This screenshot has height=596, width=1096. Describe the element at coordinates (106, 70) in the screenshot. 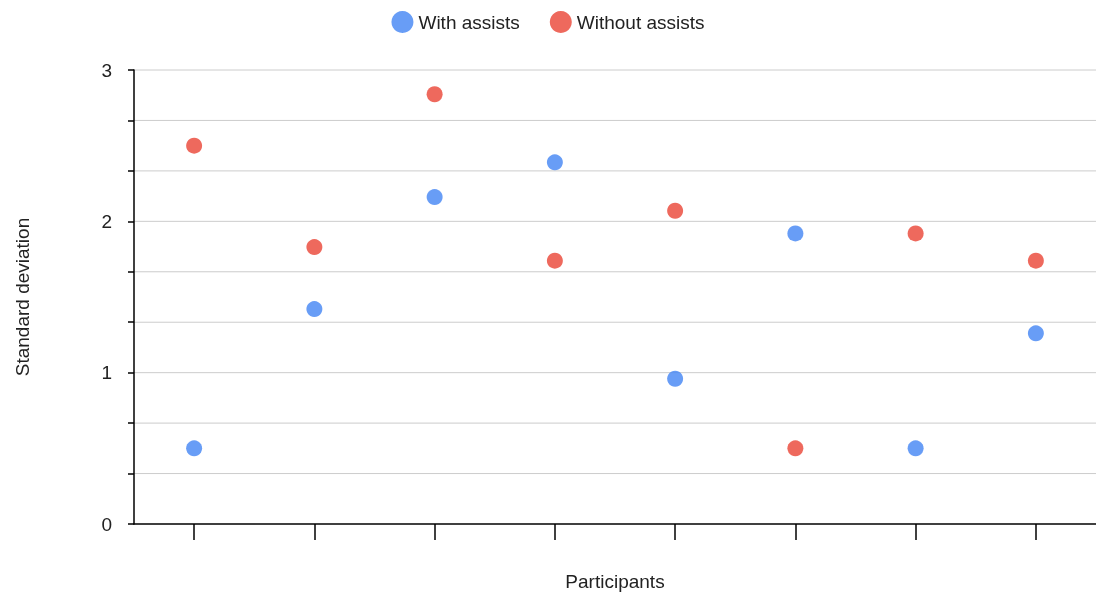

I see `y-tick-label: 3` at that location.